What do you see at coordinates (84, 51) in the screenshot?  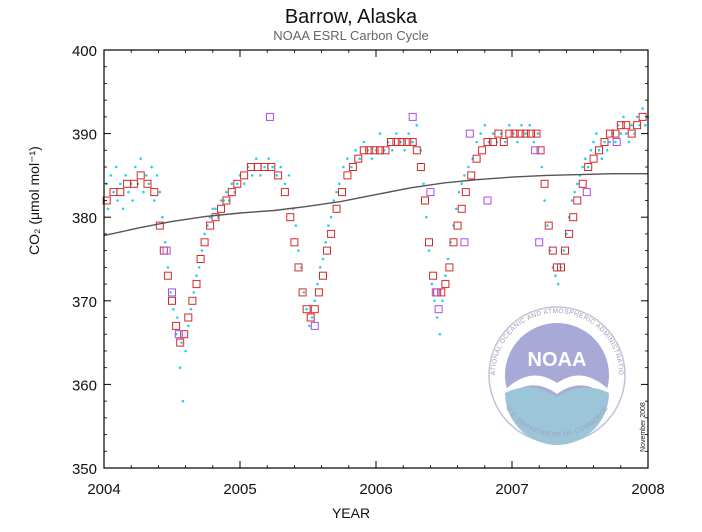 I see `y-tick-label-5: 400` at bounding box center [84, 51].